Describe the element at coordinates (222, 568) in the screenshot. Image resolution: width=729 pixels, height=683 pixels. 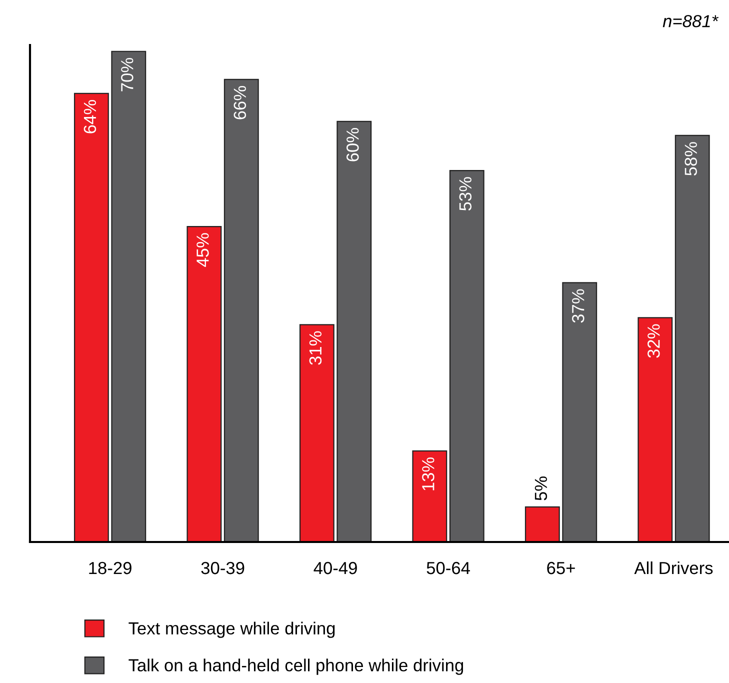
I see `x-tick-label: 30-39` at that location.